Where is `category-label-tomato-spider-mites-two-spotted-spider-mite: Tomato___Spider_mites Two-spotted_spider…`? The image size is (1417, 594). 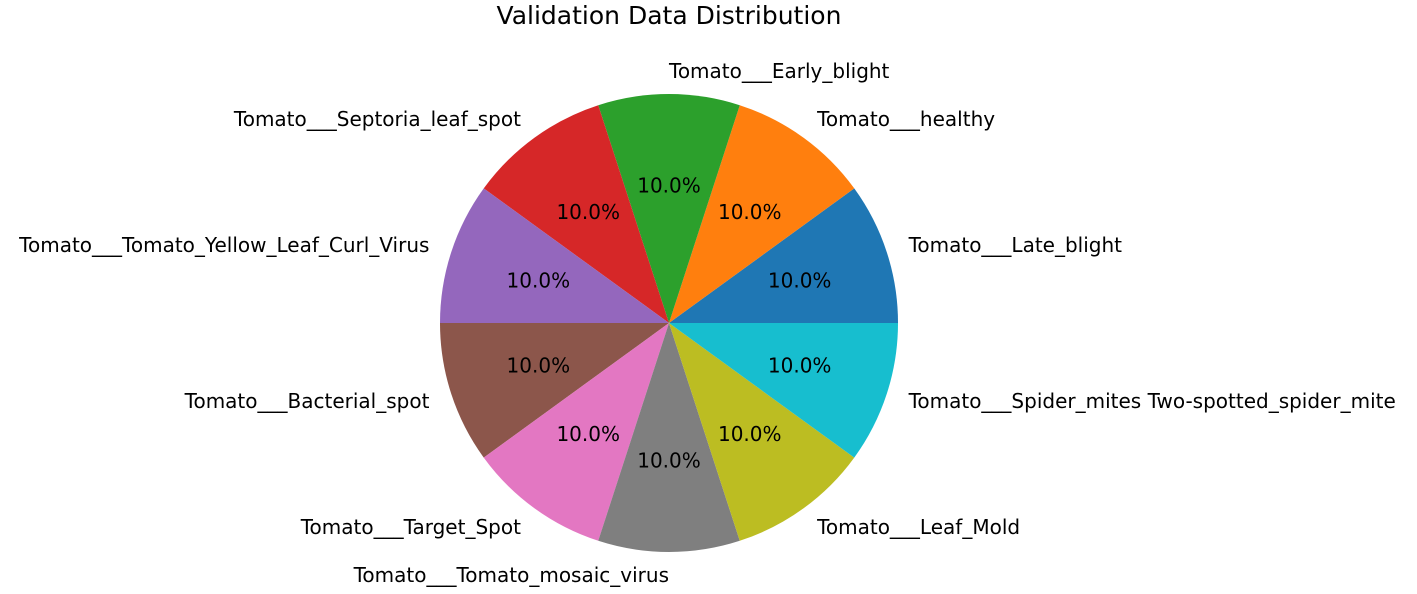
category-label-tomato-spider-mites-two-spotted-spider-mite: Tomato___Spider_mites Two-spotted_spider… is located at coordinates (1152, 401).